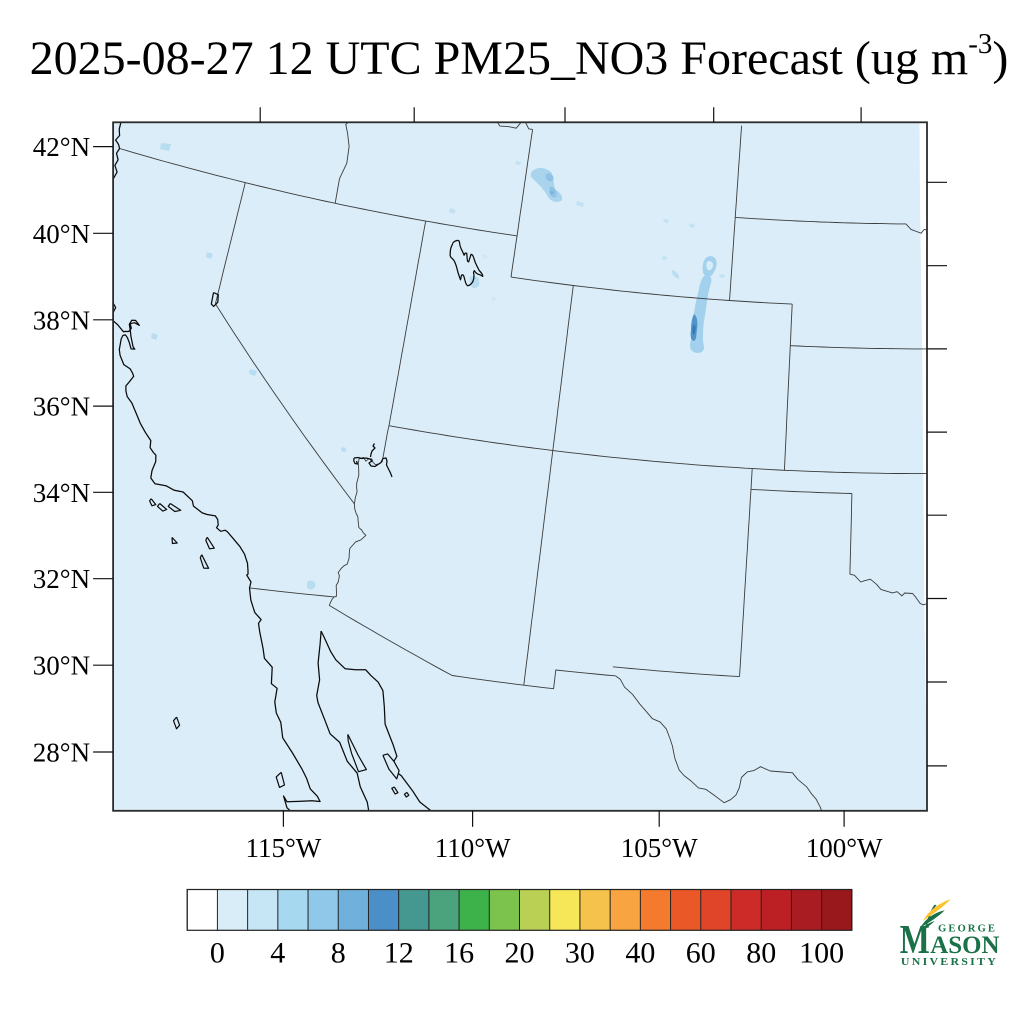 The image size is (1024, 1024). I want to click on svg-text: 100°W, so click(844, 848).